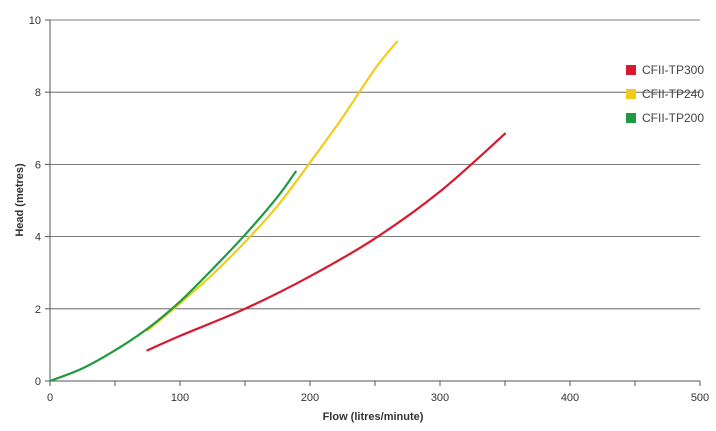  Describe the element at coordinates (631, 70) in the screenshot. I see `legend-swatch-cfii-tp300` at that location.